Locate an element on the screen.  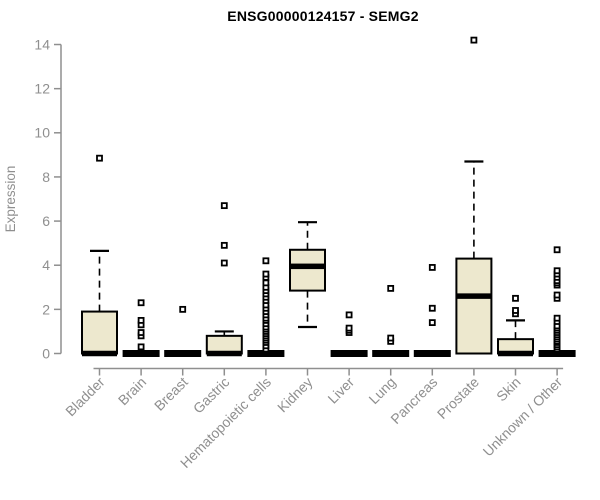
boxplot-breast is located at coordinates (183, 331).